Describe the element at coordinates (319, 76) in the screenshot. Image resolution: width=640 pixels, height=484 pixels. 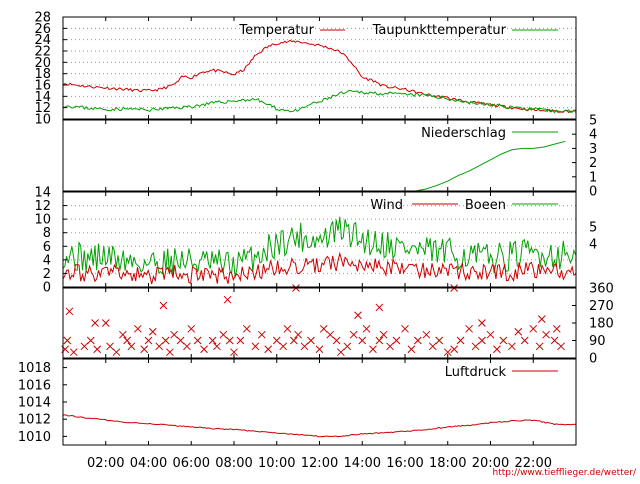
I see `temperatur-line` at that location.